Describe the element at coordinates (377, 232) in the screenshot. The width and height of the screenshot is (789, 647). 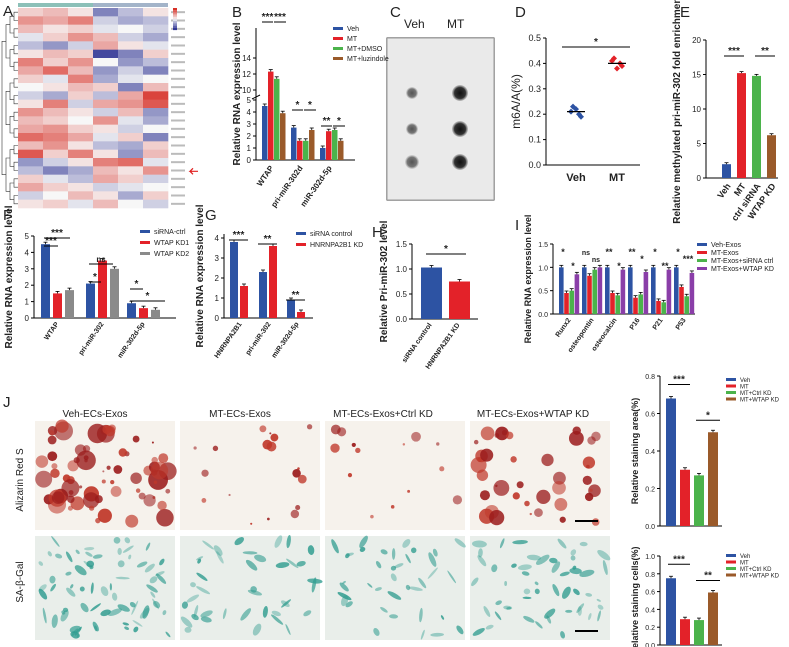
I see `panel-label-h: H` at that location.